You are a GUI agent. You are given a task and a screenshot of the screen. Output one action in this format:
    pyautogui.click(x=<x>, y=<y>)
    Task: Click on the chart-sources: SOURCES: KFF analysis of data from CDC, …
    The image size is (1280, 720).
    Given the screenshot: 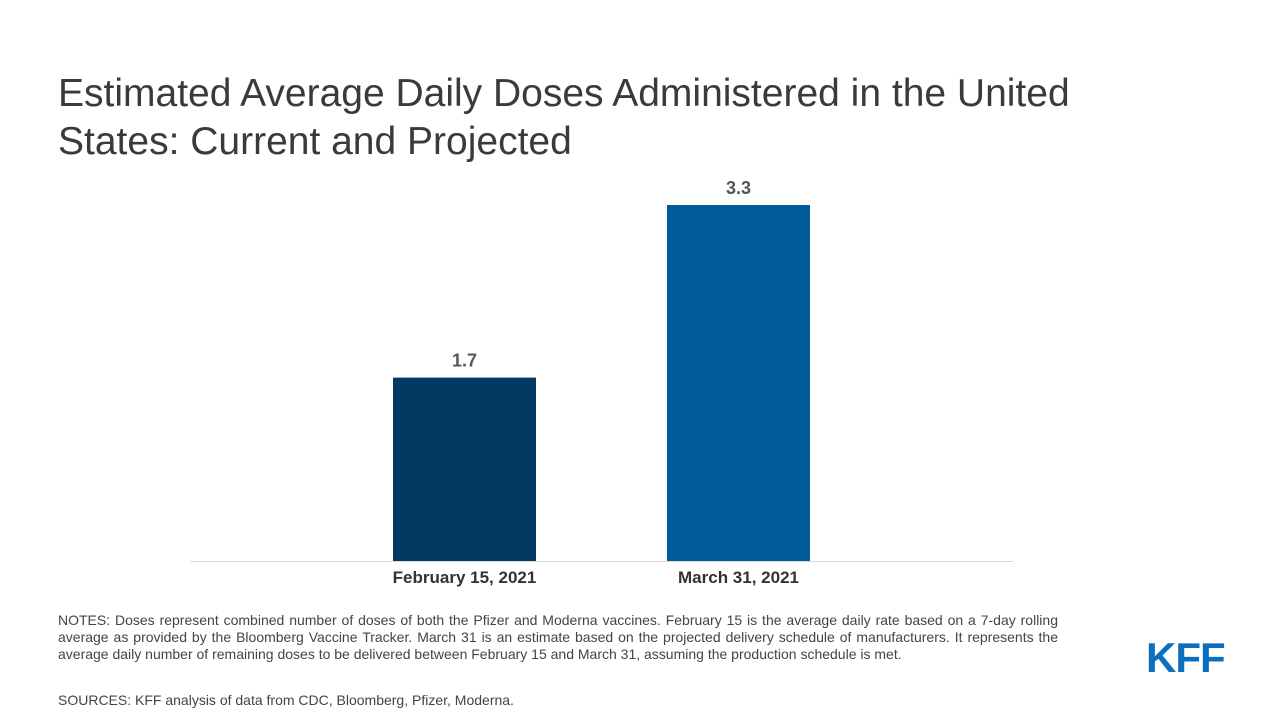 What is the action you would take?
    pyautogui.click(x=286, y=700)
    